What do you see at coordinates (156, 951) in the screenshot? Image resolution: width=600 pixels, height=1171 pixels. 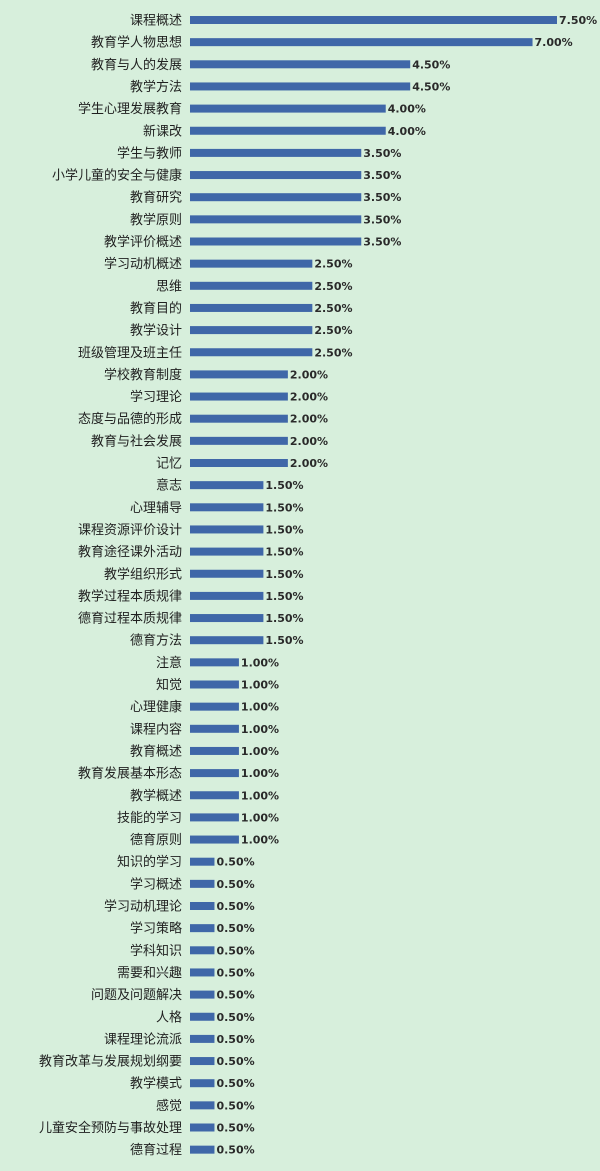 I see `category-label: 学科知识` at bounding box center [156, 951].